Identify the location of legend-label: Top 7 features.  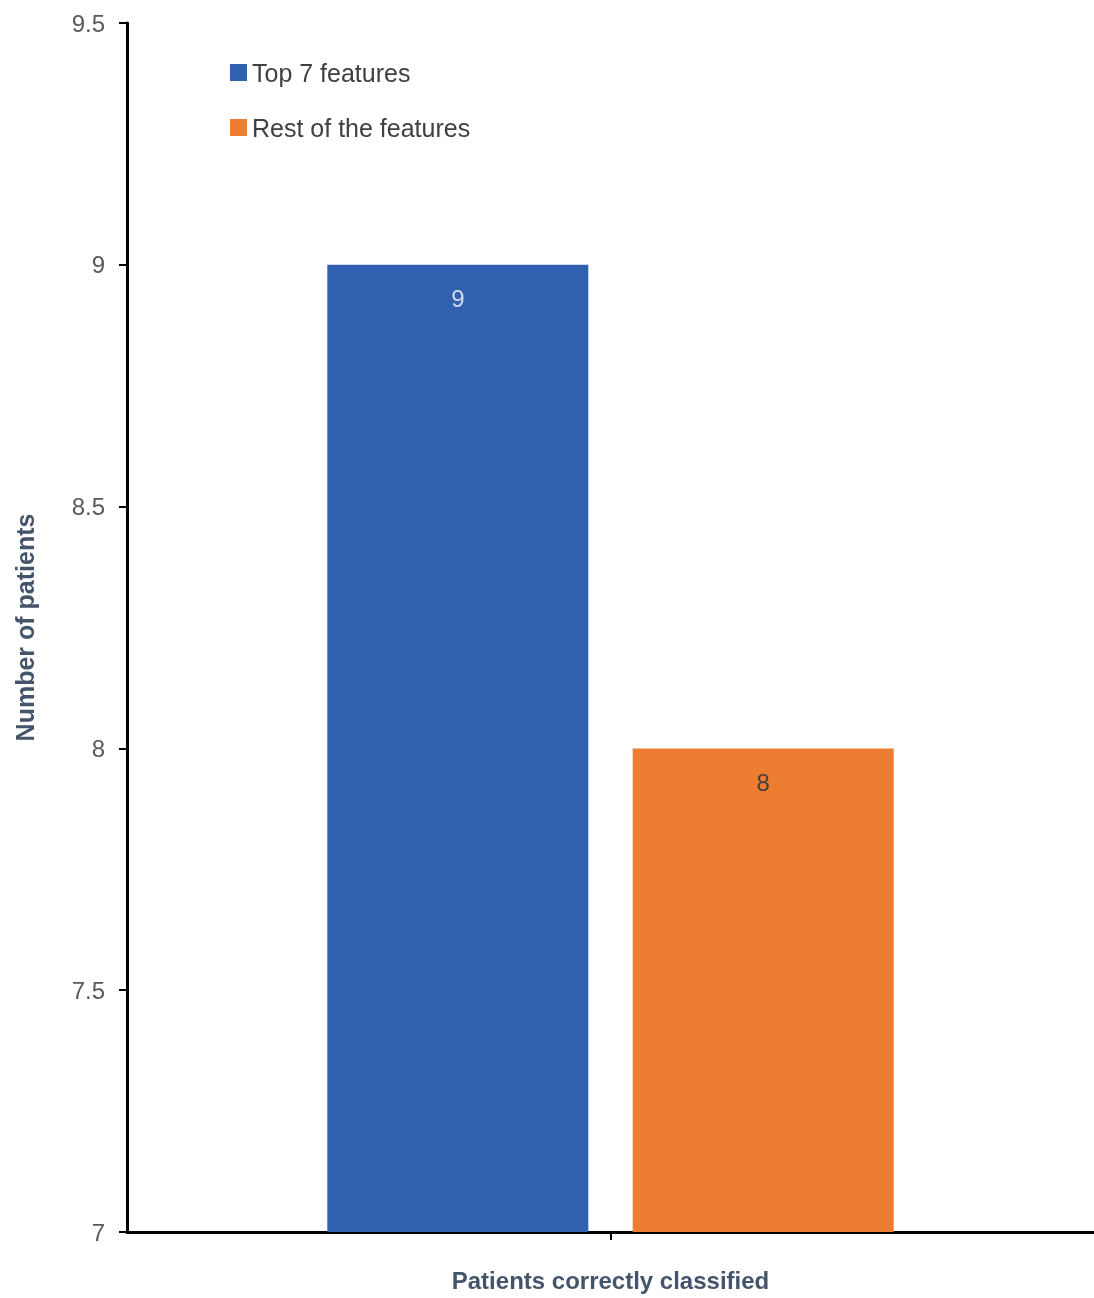
(331, 72).